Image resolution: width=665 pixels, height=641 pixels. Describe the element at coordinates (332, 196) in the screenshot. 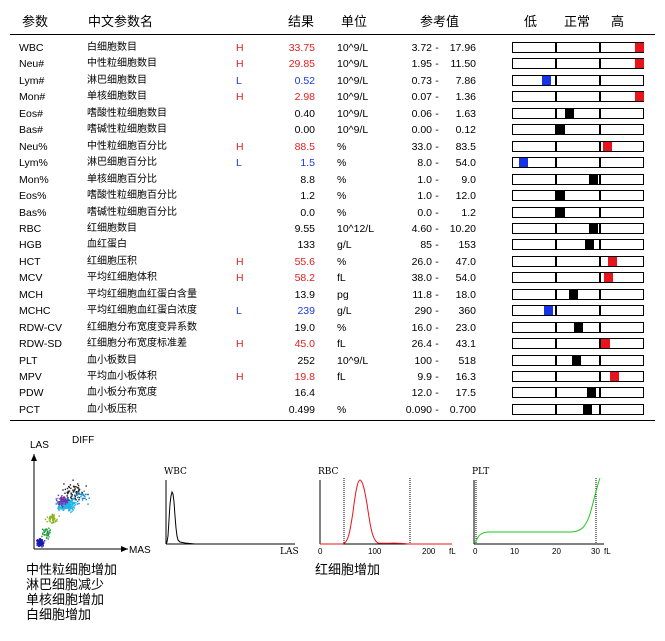

I see `result-row: Eos% 嗜酸性粒细胞百分比 1.2% 1.0- 12.0` at that location.